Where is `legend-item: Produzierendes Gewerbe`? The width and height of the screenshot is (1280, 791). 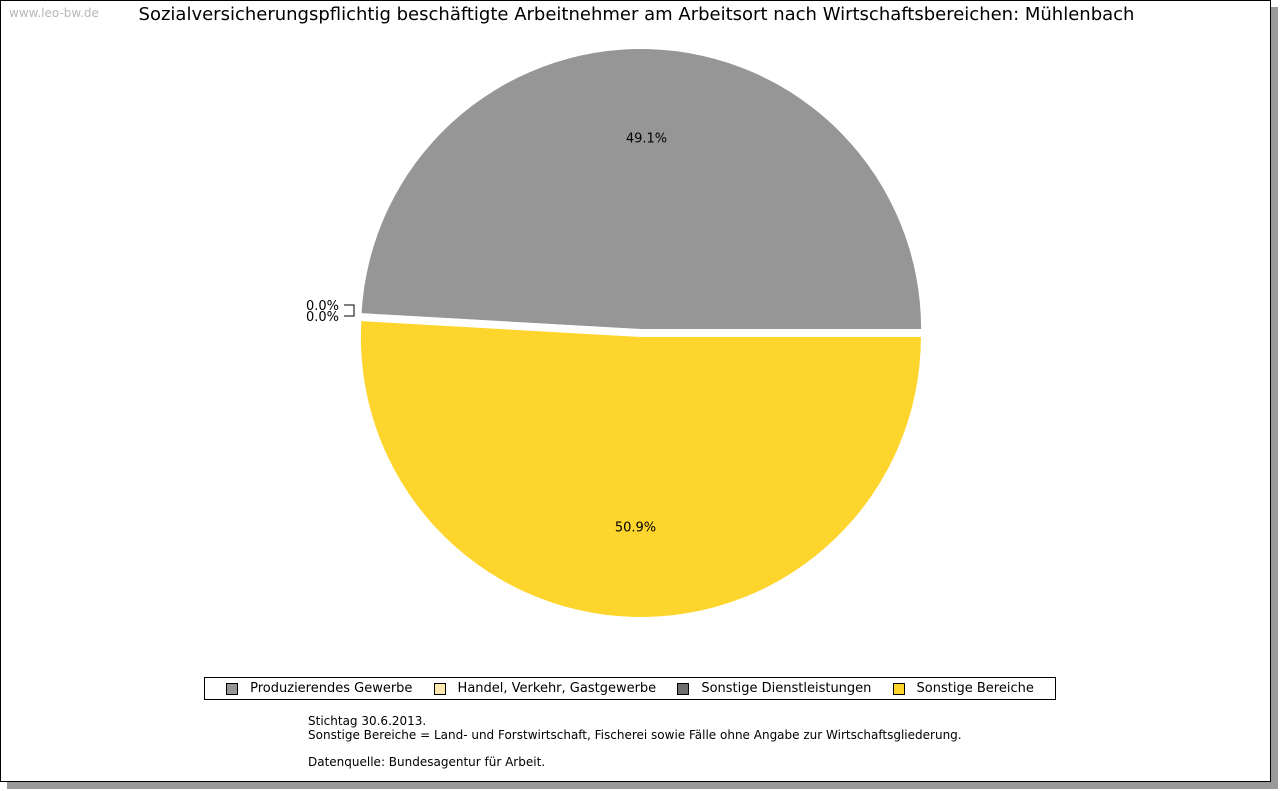 legend-item: Produzierendes Gewerbe is located at coordinates (319, 688).